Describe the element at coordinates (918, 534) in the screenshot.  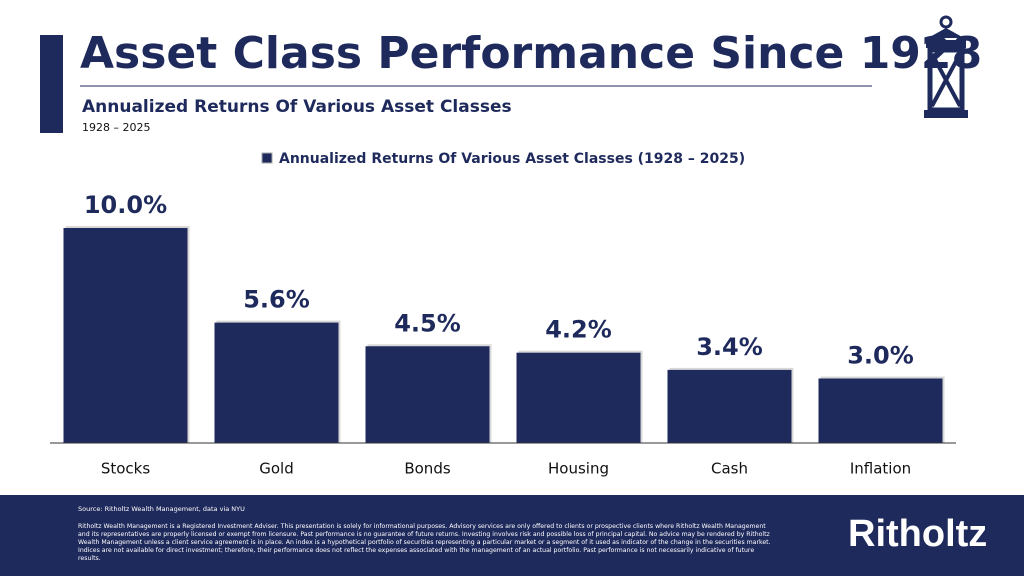
I see `logo: Ritholtz` at that location.